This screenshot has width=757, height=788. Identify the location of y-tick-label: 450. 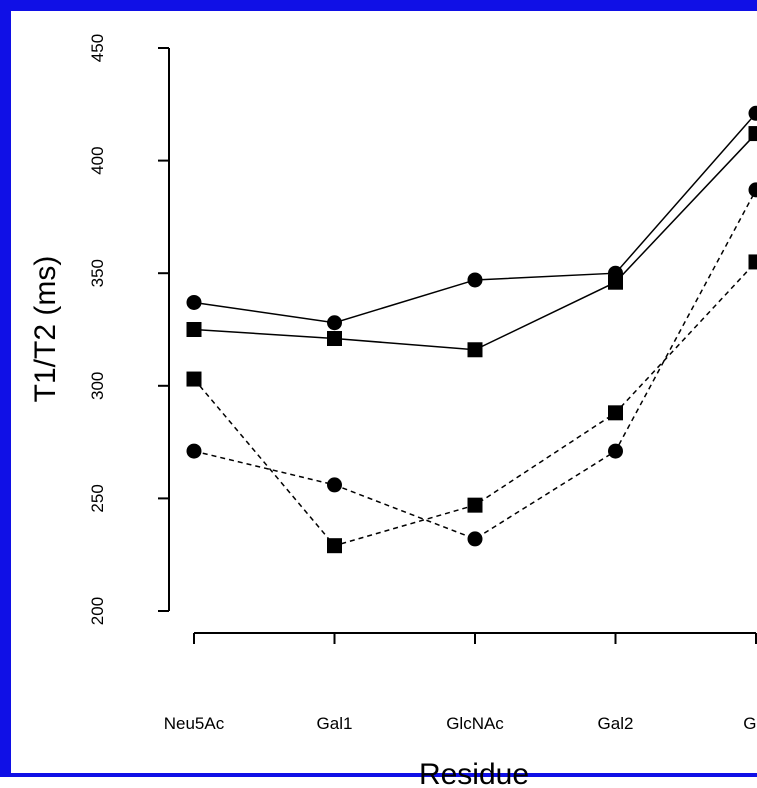
(97, 48).